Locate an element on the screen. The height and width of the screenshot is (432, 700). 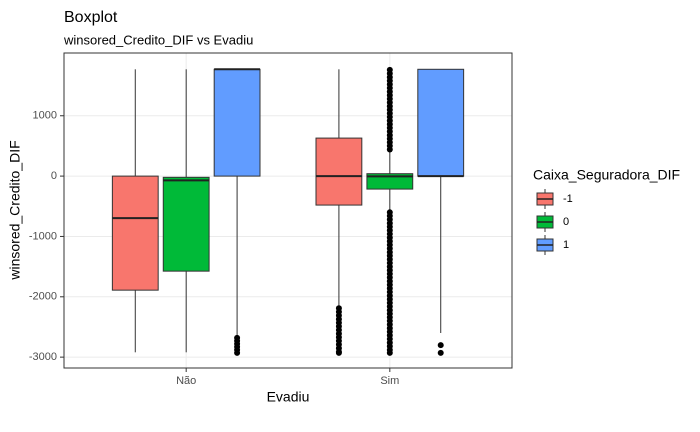
legend-label: 0 is located at coordinates (566, 222).